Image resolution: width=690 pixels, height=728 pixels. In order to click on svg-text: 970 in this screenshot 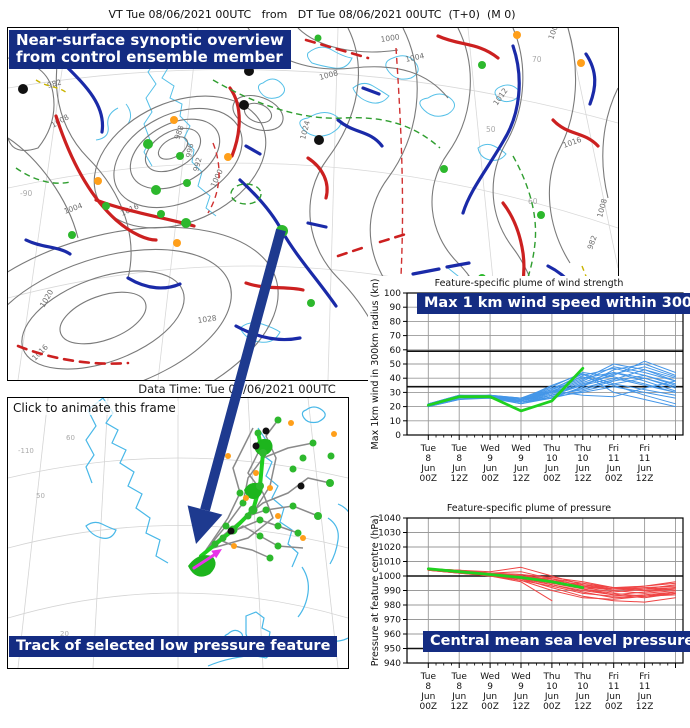, I will do `click(392, 621)`.